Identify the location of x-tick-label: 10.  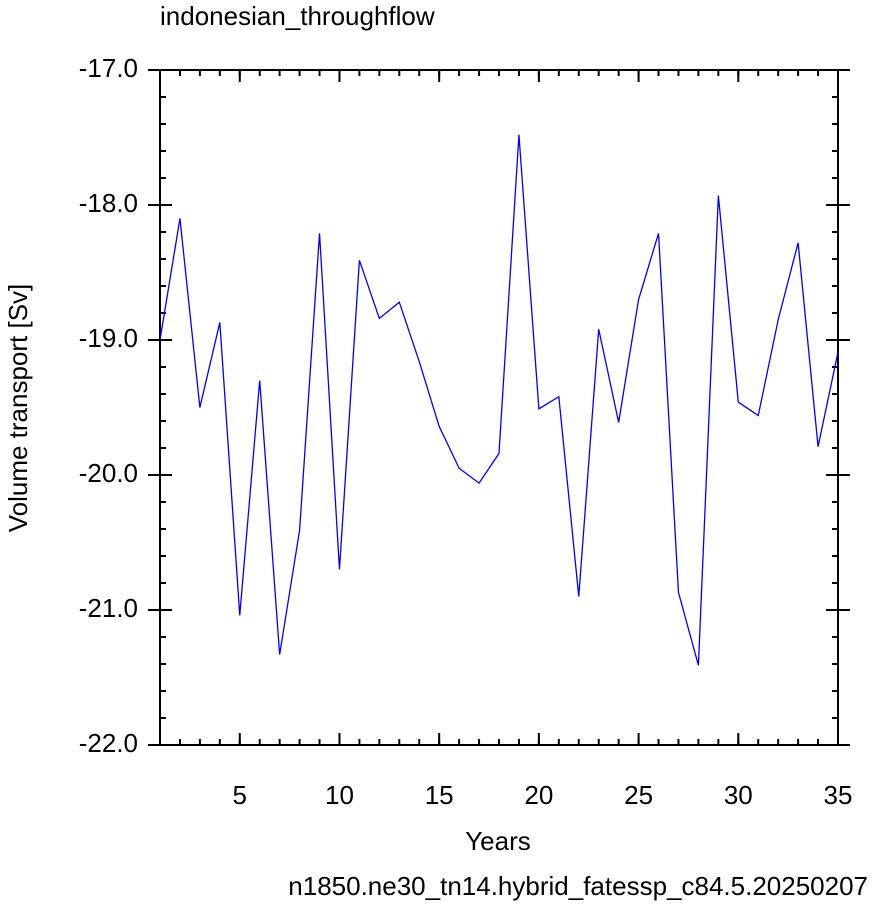
(339, 795).